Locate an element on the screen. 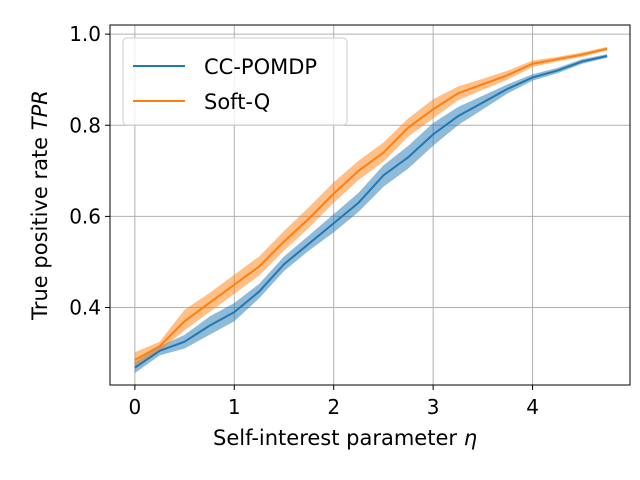  x-tick-label: 3 is located at coordinates (433, 407).